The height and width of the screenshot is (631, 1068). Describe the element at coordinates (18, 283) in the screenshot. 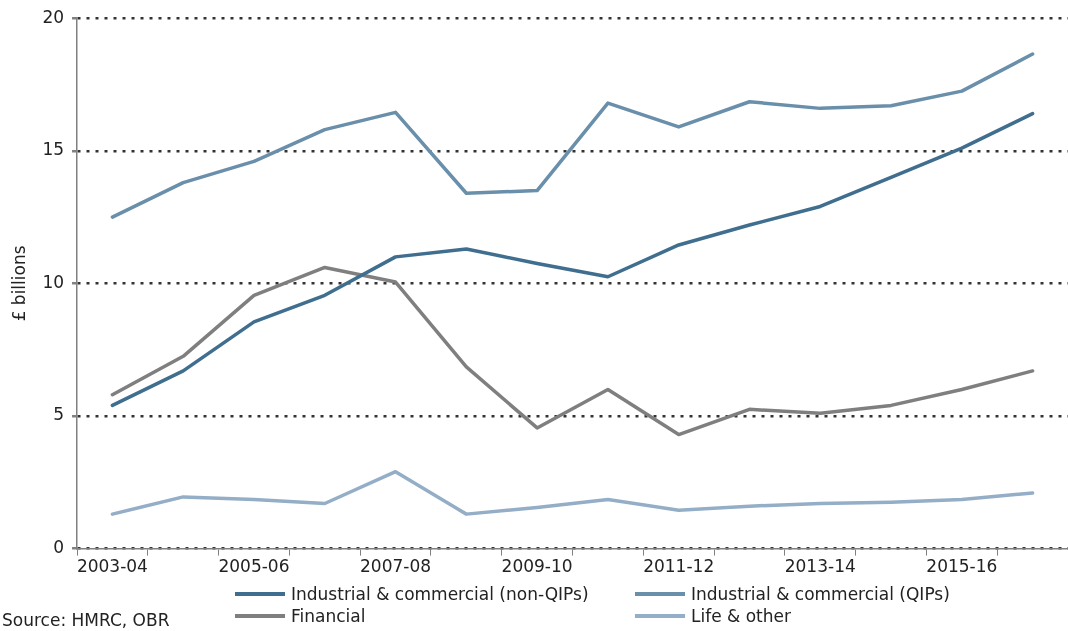

I see `y-axis-title: £ billions` at that location.